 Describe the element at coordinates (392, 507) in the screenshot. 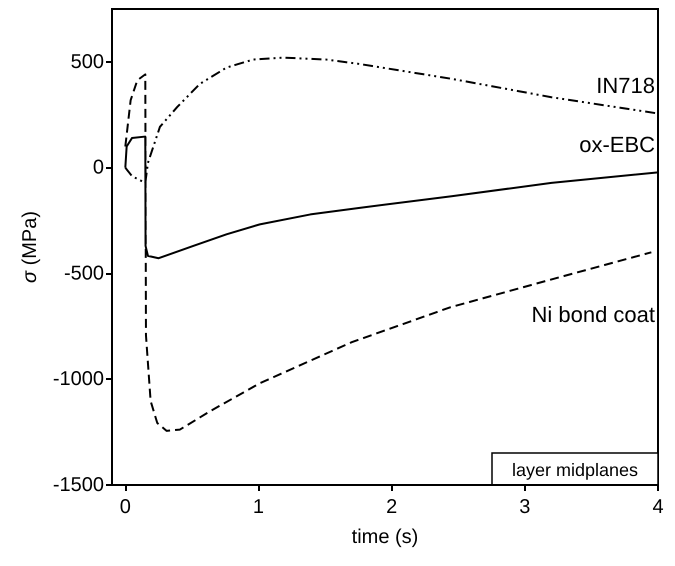

I see `x-tick-label: 2` at that location.